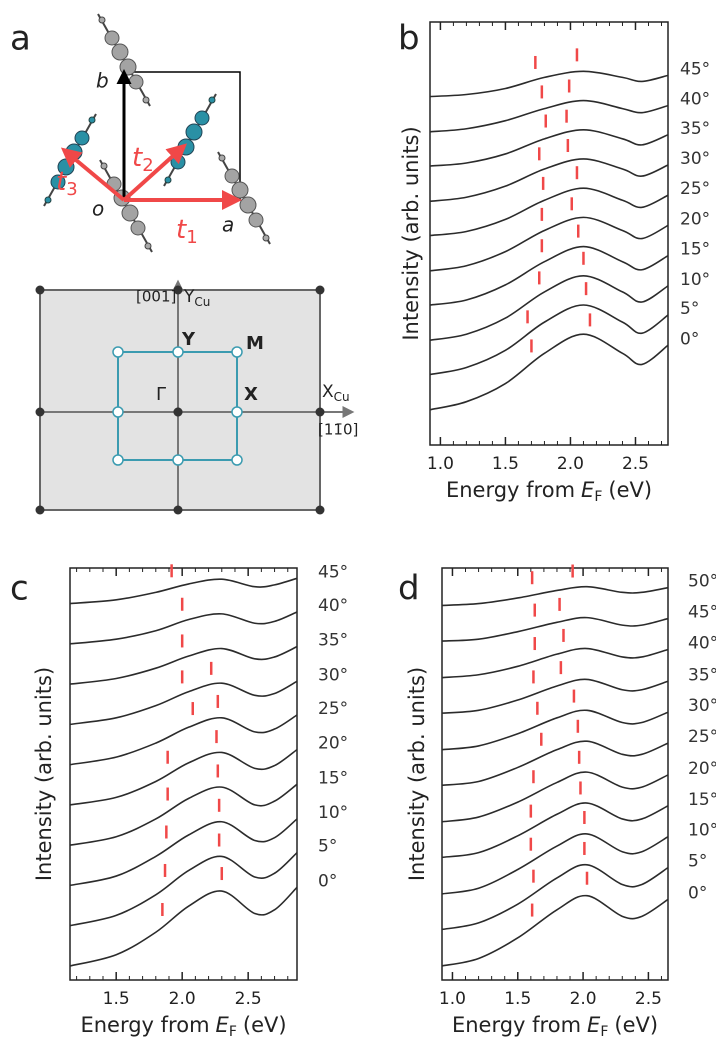 This screenshot has width=716, height=1041. Describe the element at coordinates (177, 406) in the screenshot. I see `sub-zone-points` at that location.